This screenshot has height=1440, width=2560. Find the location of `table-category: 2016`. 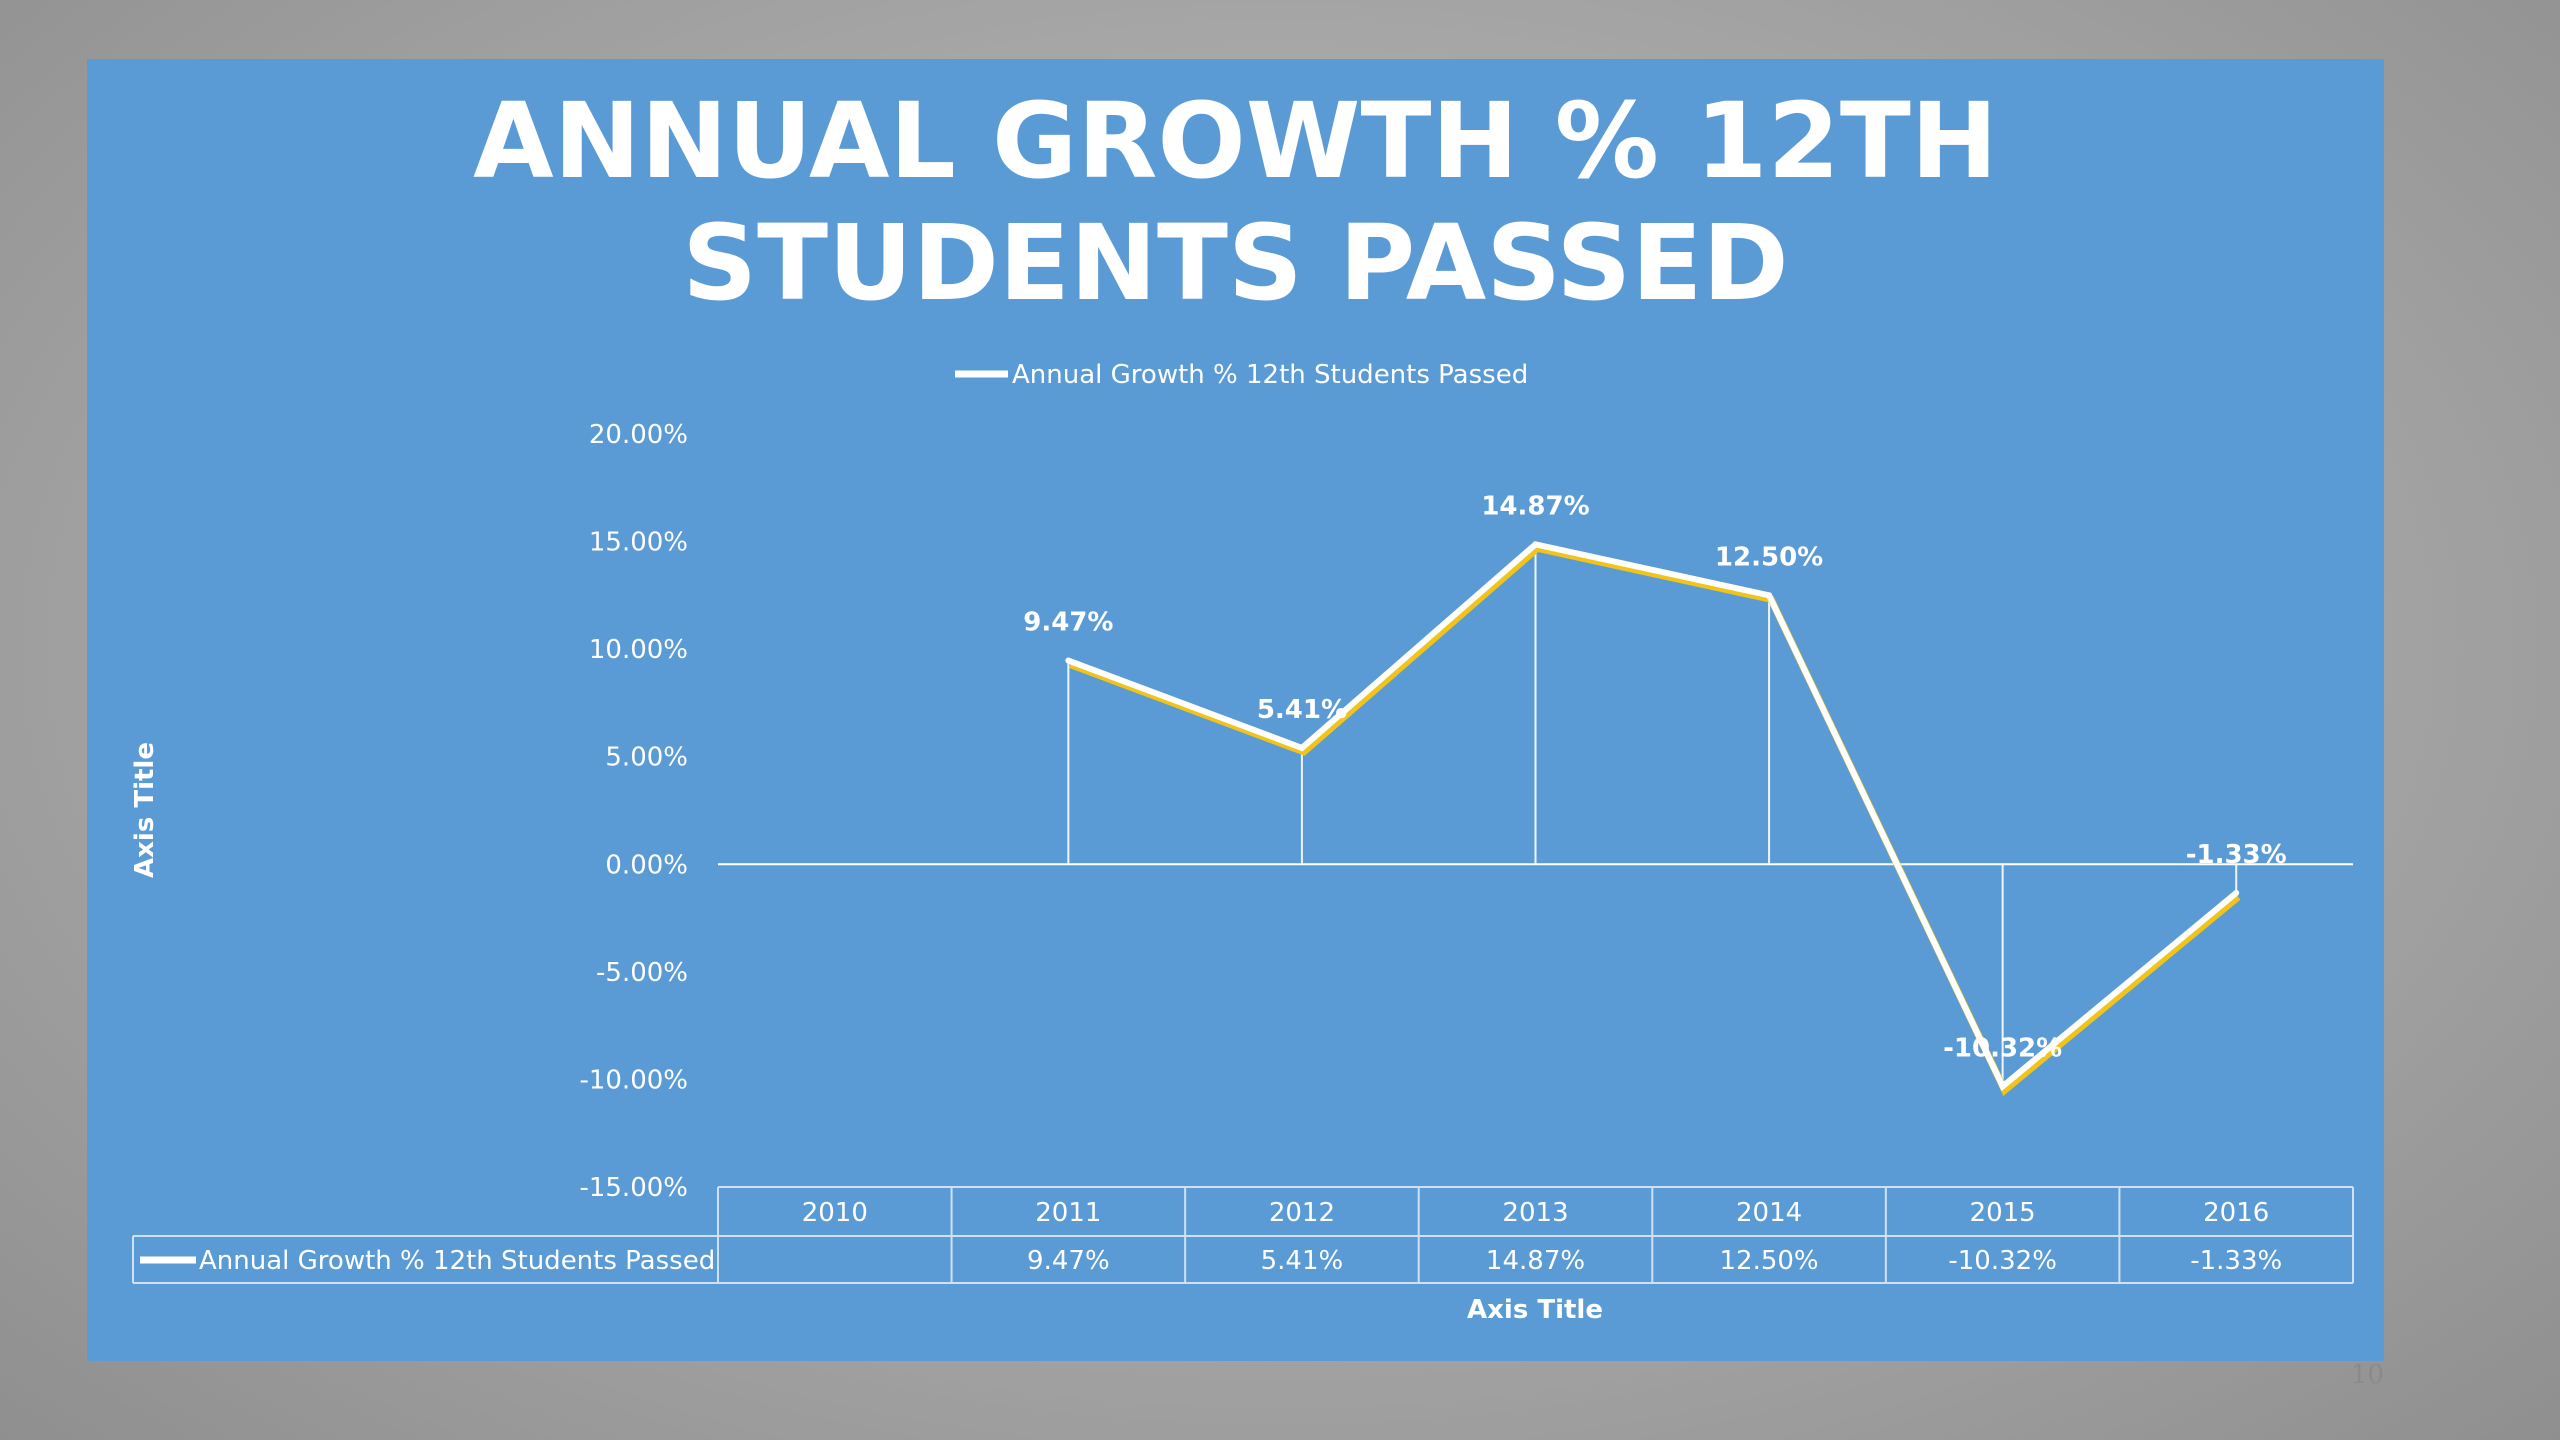

table-category: 2016 is located at coordinates (2236, 1213).